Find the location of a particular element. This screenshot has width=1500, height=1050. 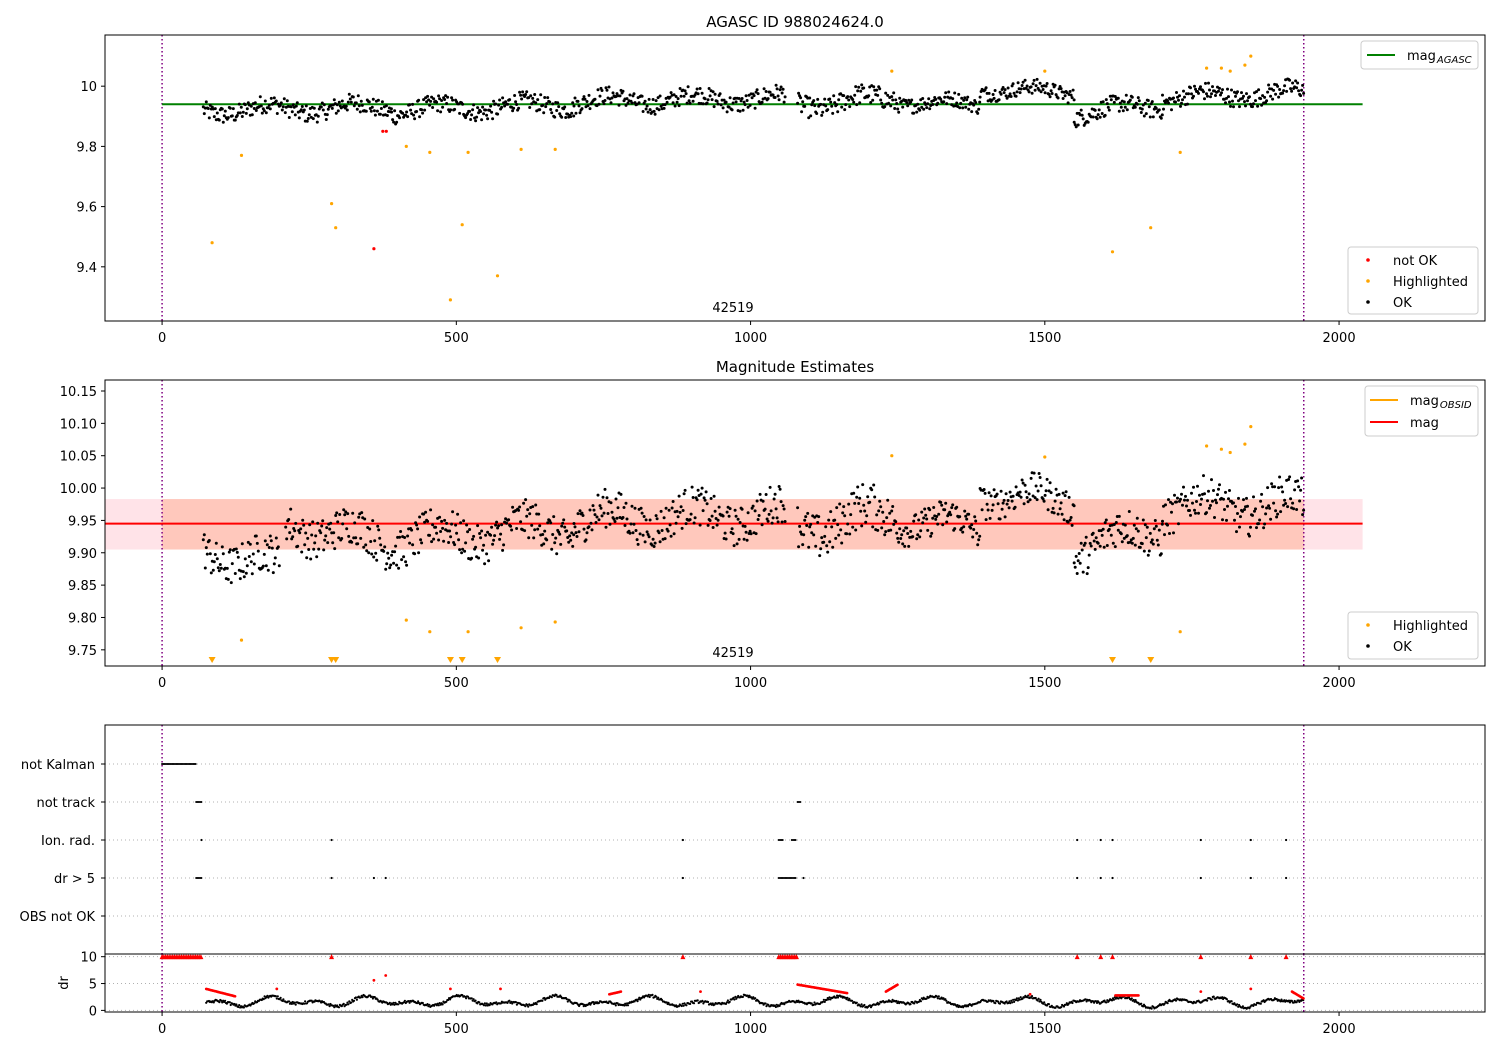

dr-clipped-marker is located at coordinates (1286, 957).